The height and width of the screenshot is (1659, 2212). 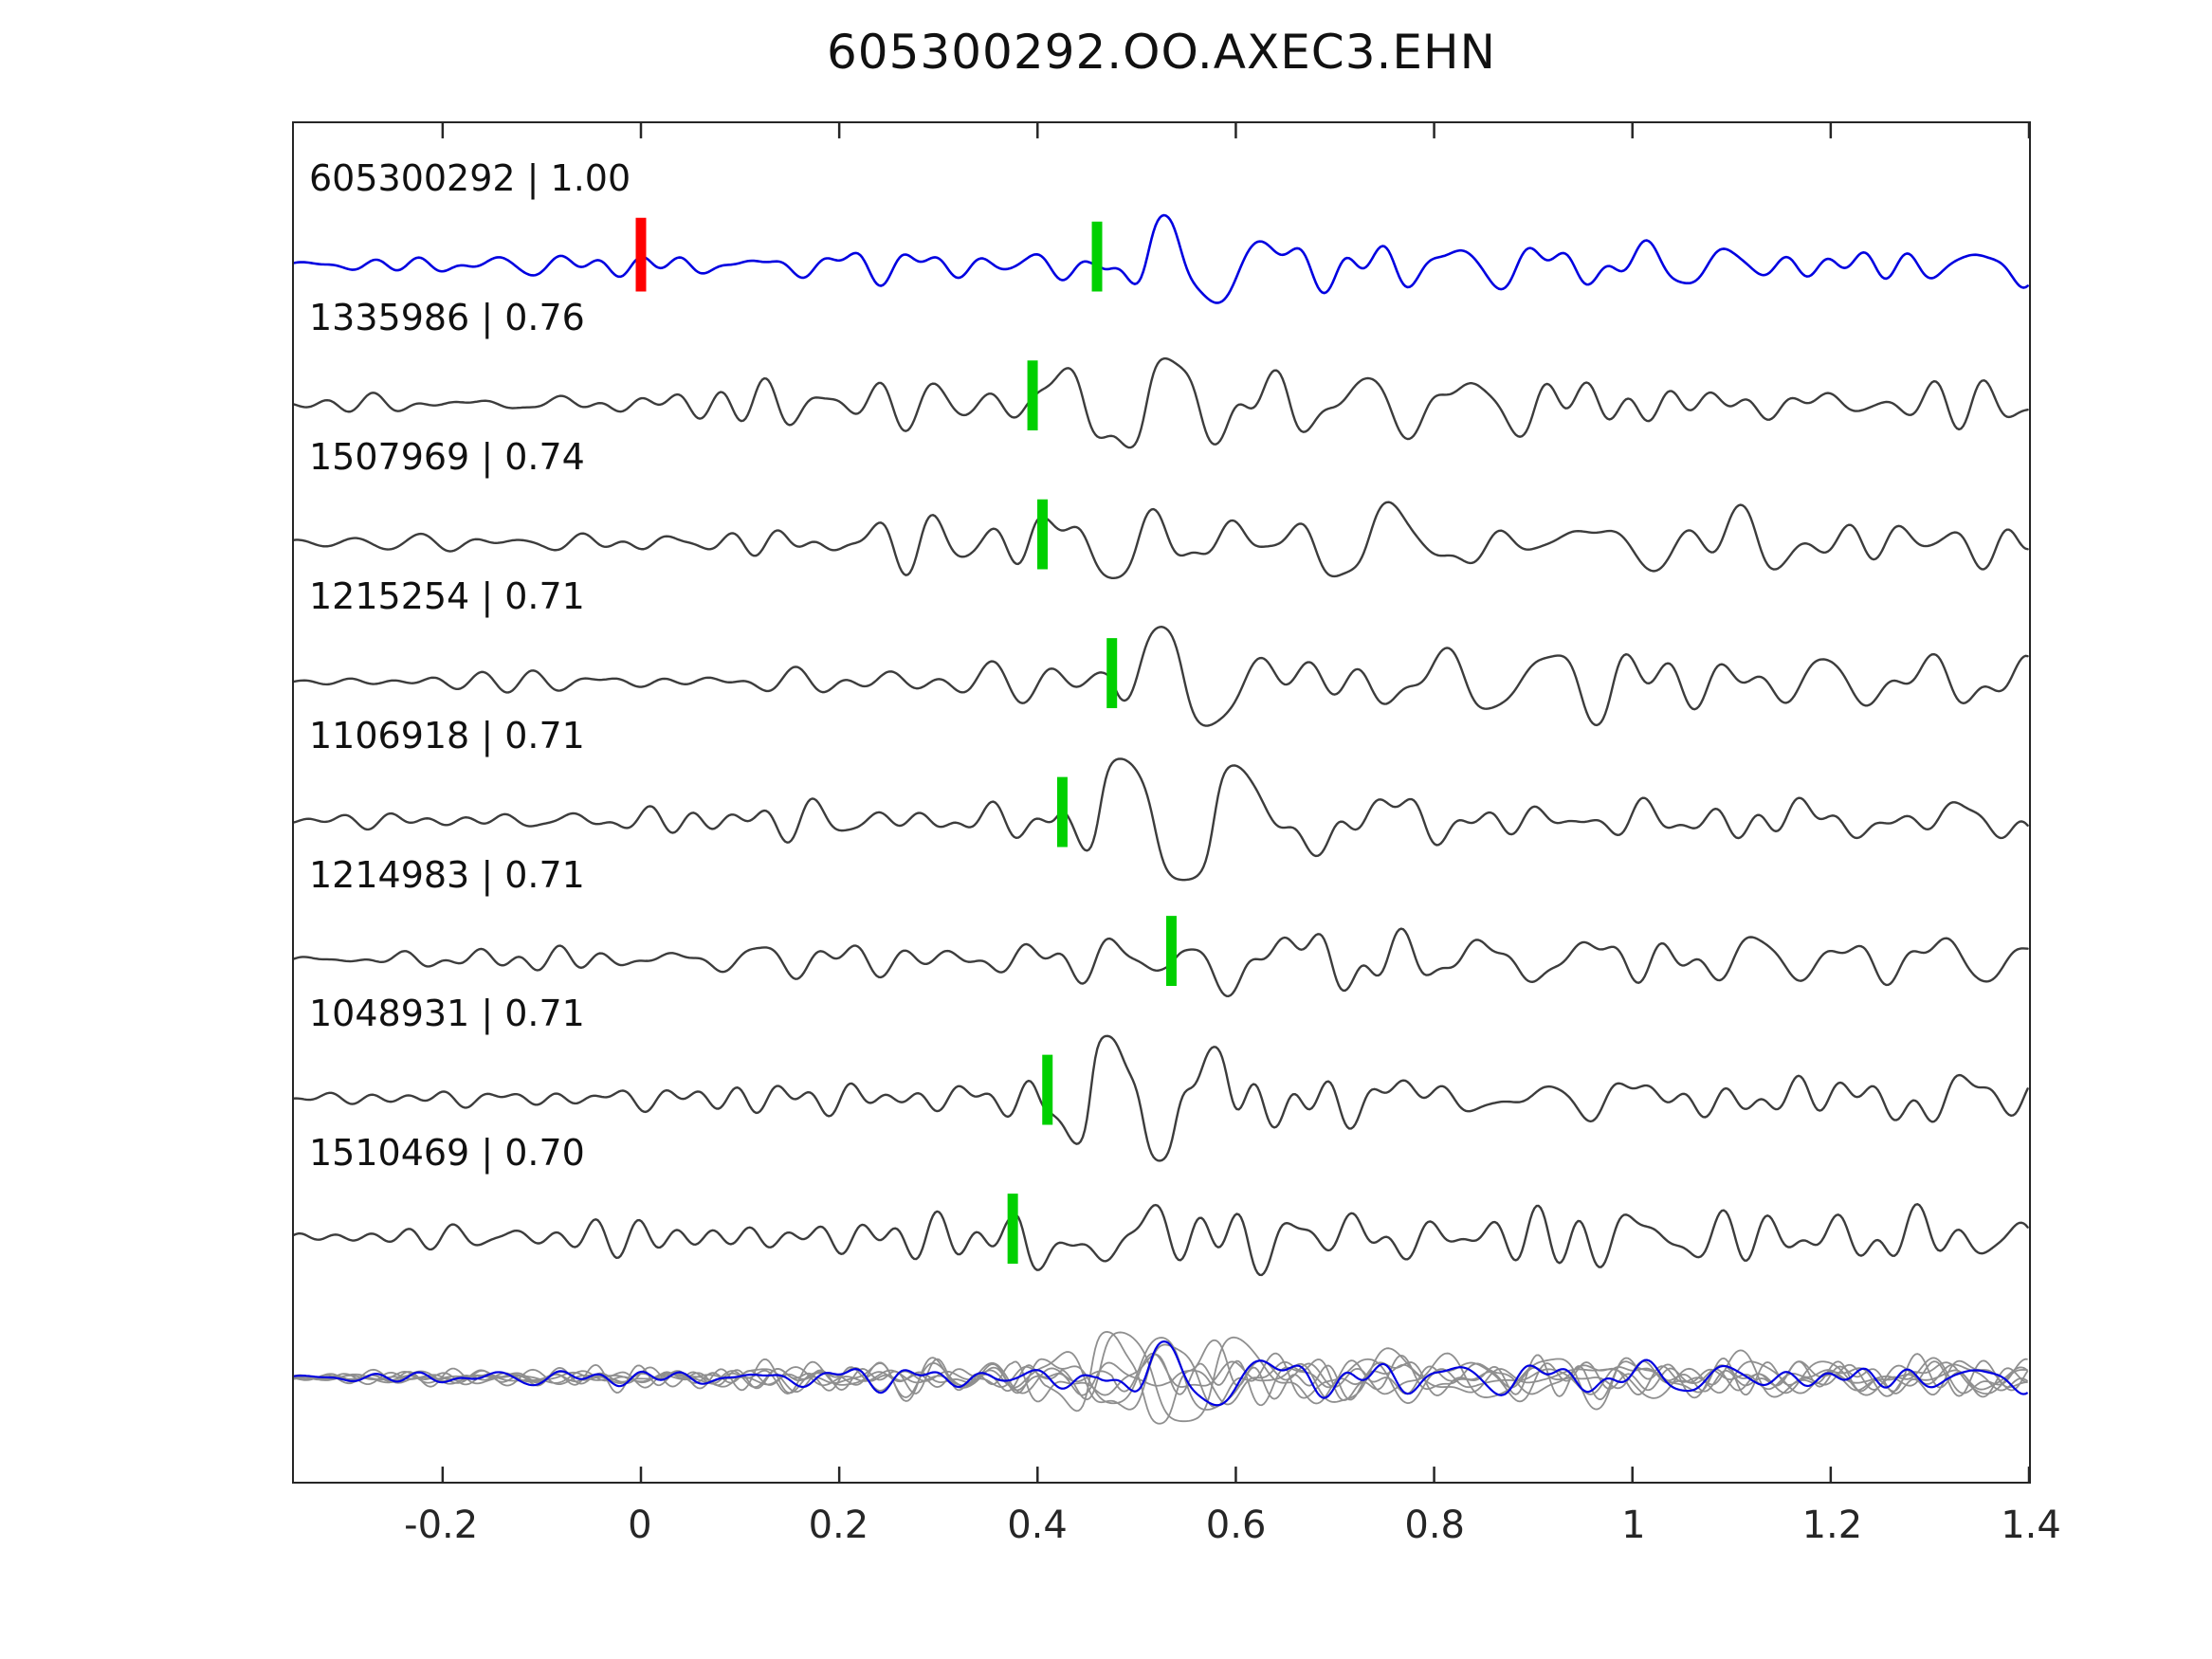 What do you see at coordinates (1161, 52) in the screenshot?
I see `chart-title: 605300292.OO.AXEC3.EHN` at bounding box center [1161, 52].